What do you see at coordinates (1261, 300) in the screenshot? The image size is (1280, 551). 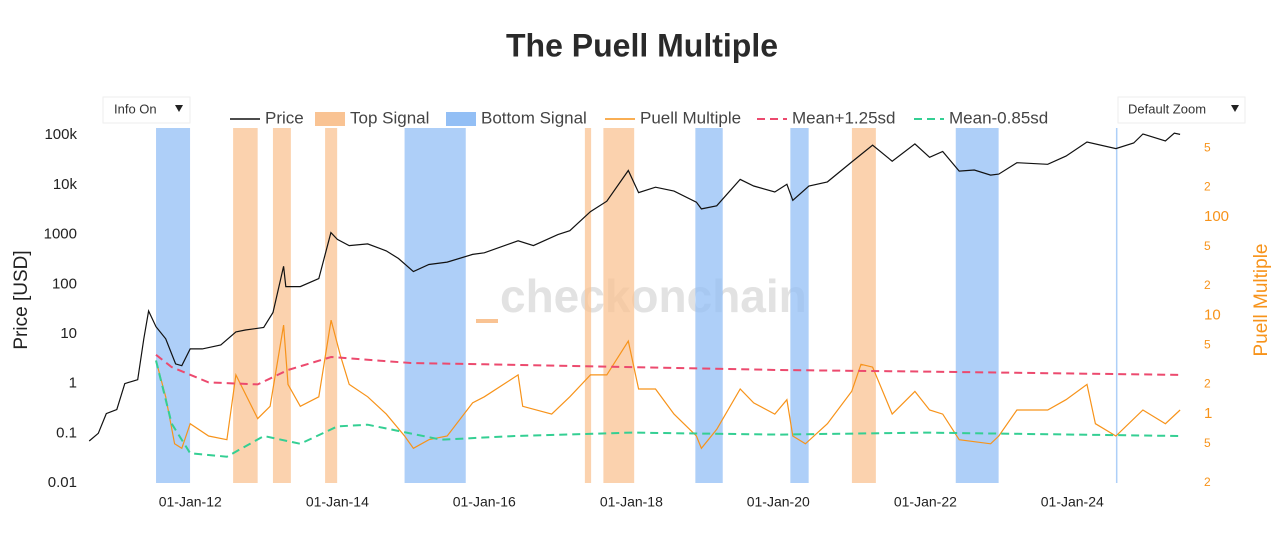 I see `y2-axis-label: Puell Multiple` at bounding box center [1261, 300].